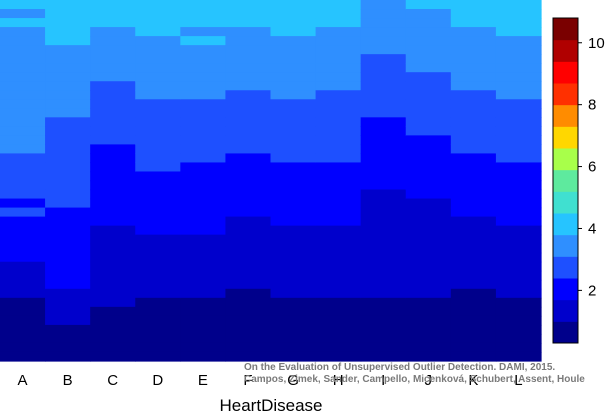 The image size is (605, 413). Describe the element at coordinates (203, 380) in the screenshot. I see `x-tick-label: E` at that location.